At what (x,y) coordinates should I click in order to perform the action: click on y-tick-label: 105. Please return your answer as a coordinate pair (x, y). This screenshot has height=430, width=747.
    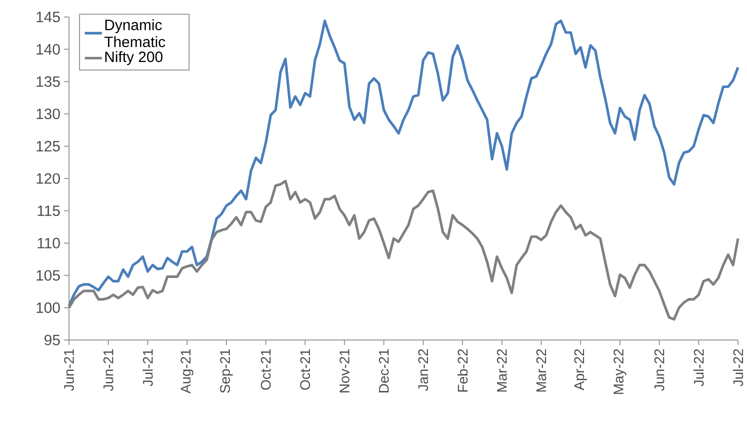
    Looking at the image, I should click on (48, 275).